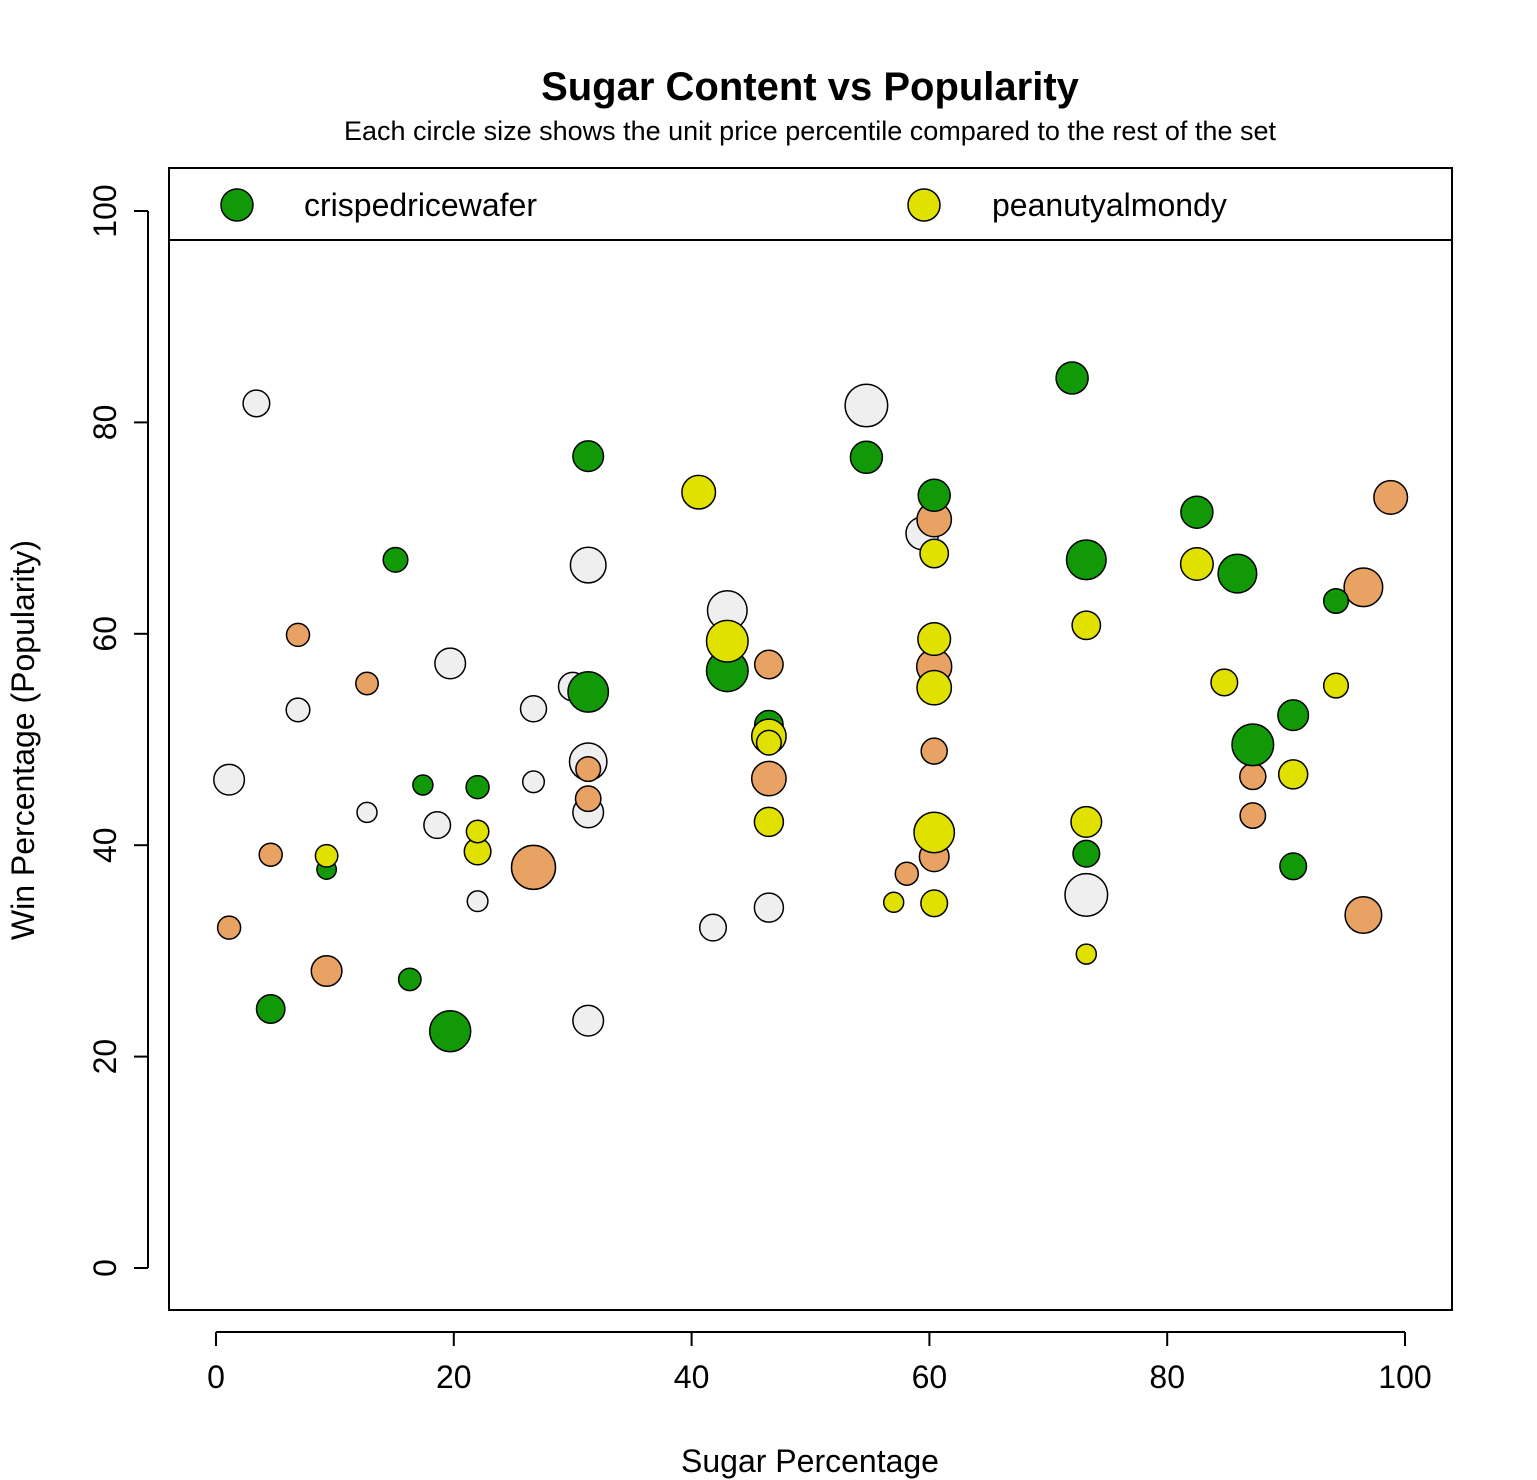  What do you see at coordinates (105, 845) in the screenshot?
I see `y-tick-label: 40` at bounding box center [105, 845].